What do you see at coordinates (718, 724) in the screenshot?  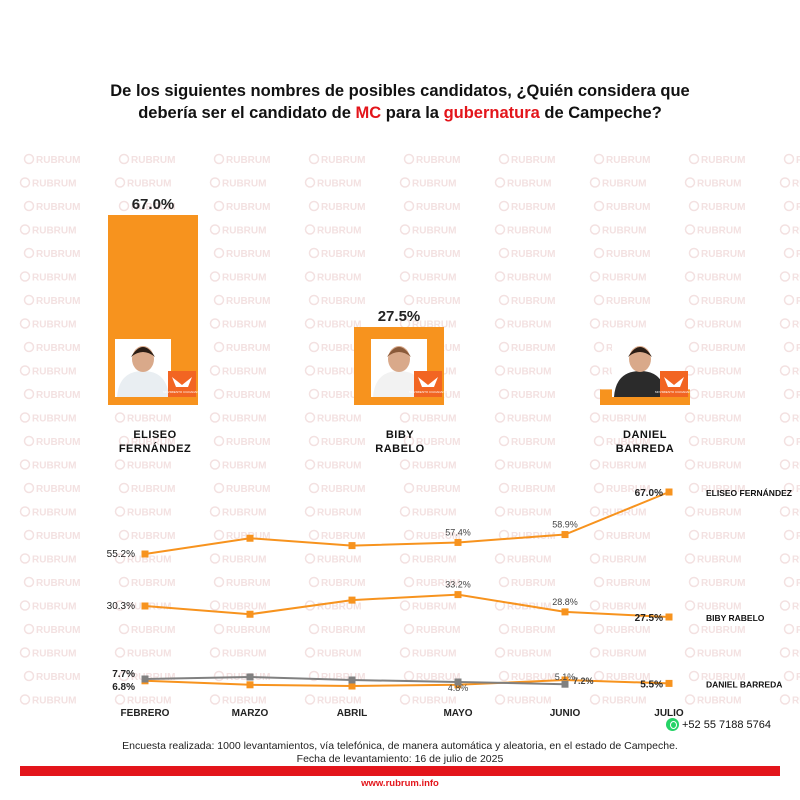 I see `contact-phone: +52 55 7188 5764` at bounding box center [718, 724].